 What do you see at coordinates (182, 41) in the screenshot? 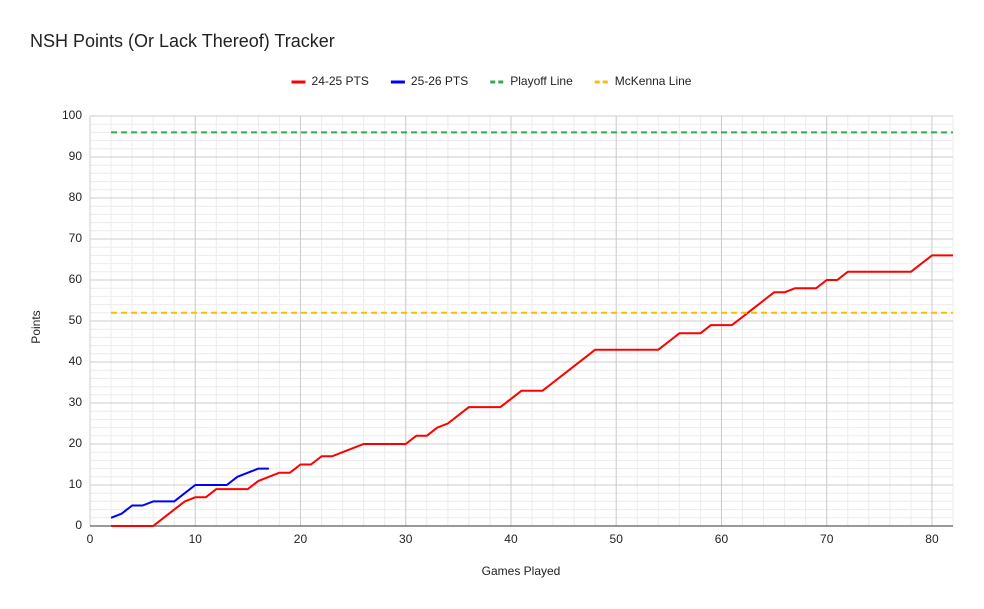
I see `chart-title: NSH Points (Or Lack Thereof) Tracker` at bounding box center [182, 41].